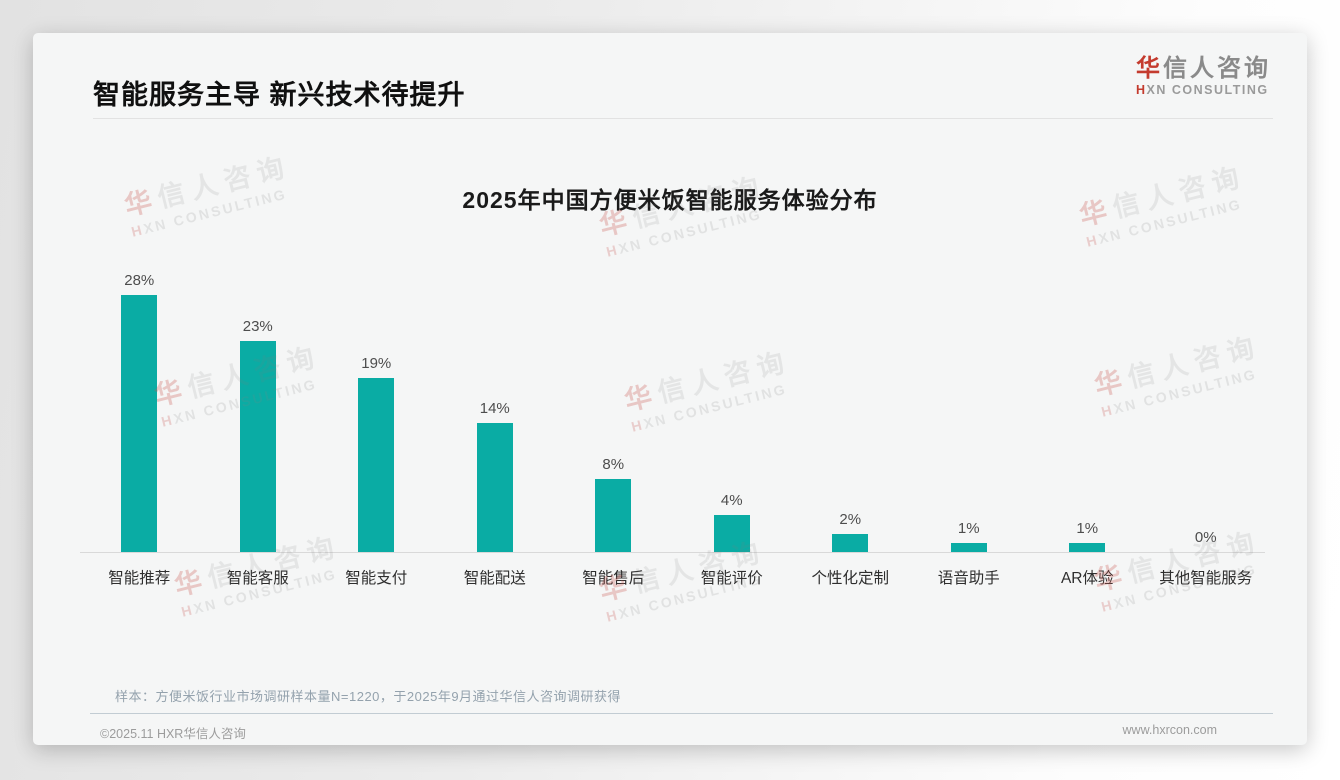 The image size is (1340, 780). I want to click on bar-value-label: 0%, so click(1205, 537).